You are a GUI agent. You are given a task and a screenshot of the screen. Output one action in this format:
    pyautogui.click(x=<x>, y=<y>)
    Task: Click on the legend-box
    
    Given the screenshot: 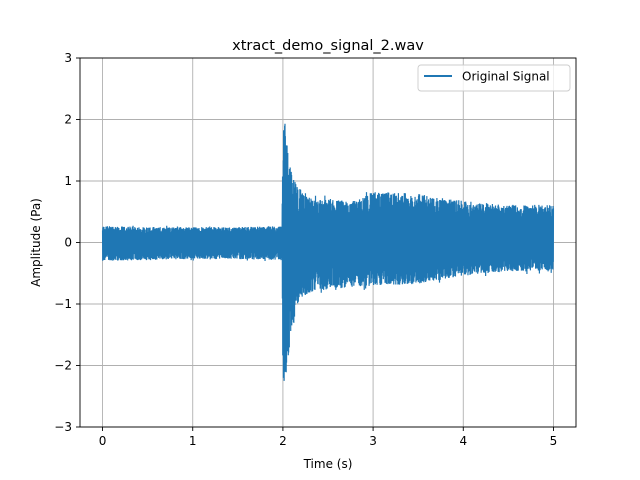 What is the action you would take?
    pyautogui.click(x=494, y=78)
    